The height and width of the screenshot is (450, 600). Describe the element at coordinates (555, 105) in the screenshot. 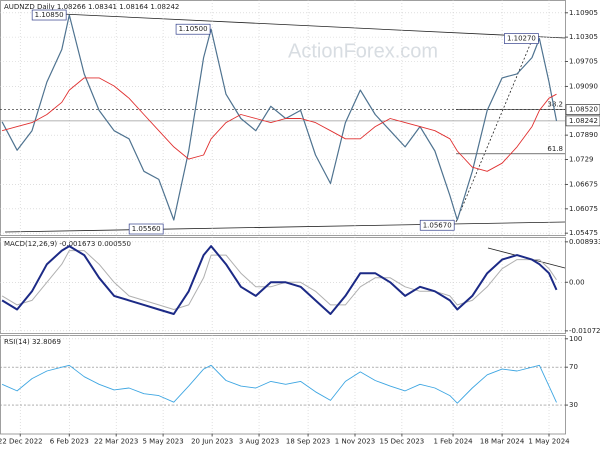

I see `fib-label: 38.2` at that location.